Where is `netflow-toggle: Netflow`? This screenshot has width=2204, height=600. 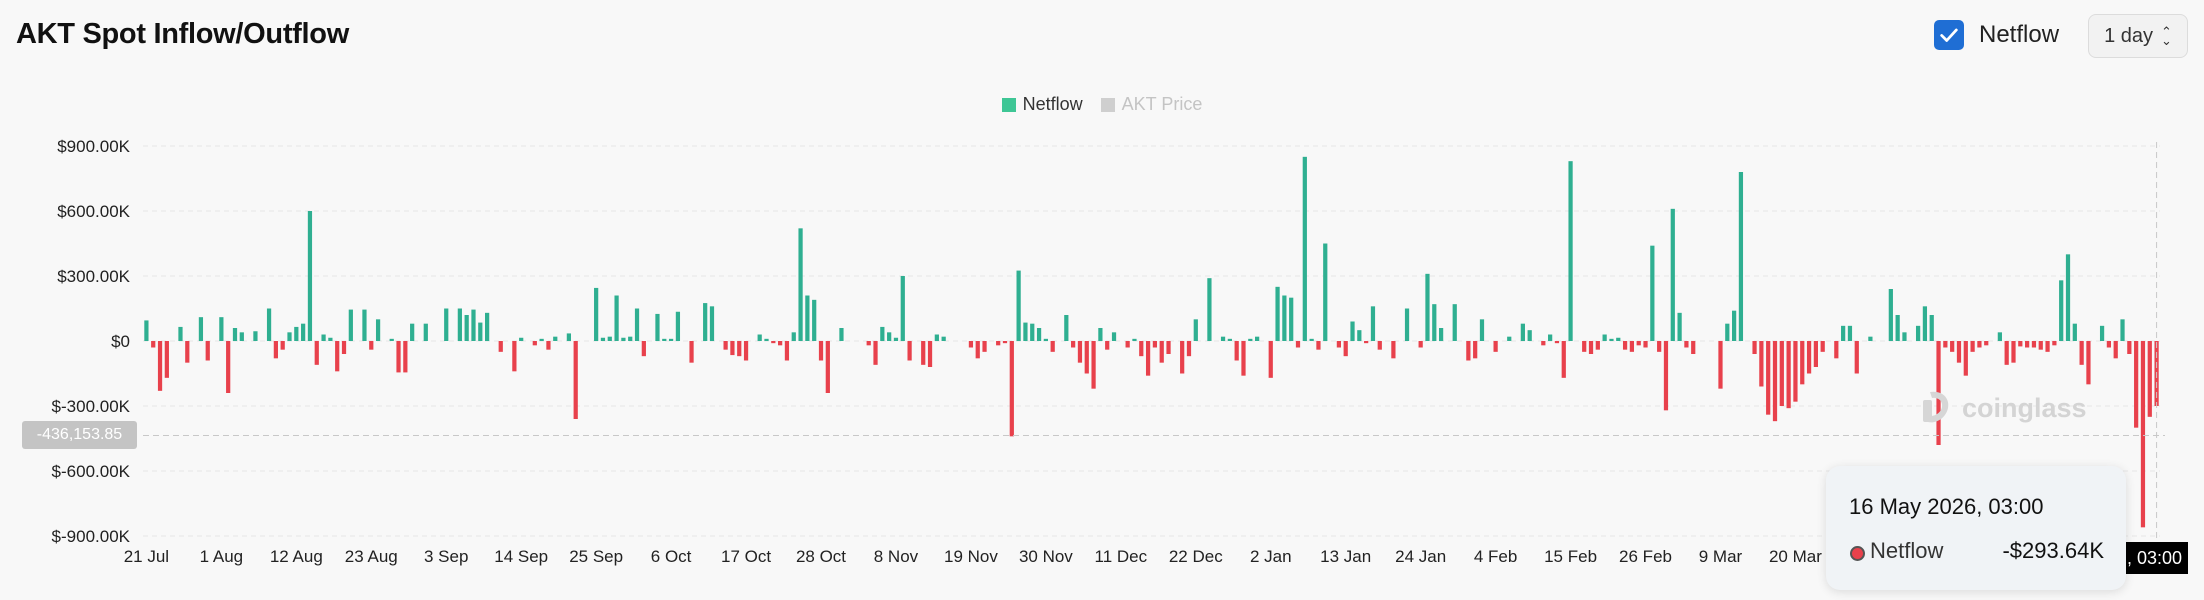 netflow-toggle: Netflow is located at coordinates (1996, 35).